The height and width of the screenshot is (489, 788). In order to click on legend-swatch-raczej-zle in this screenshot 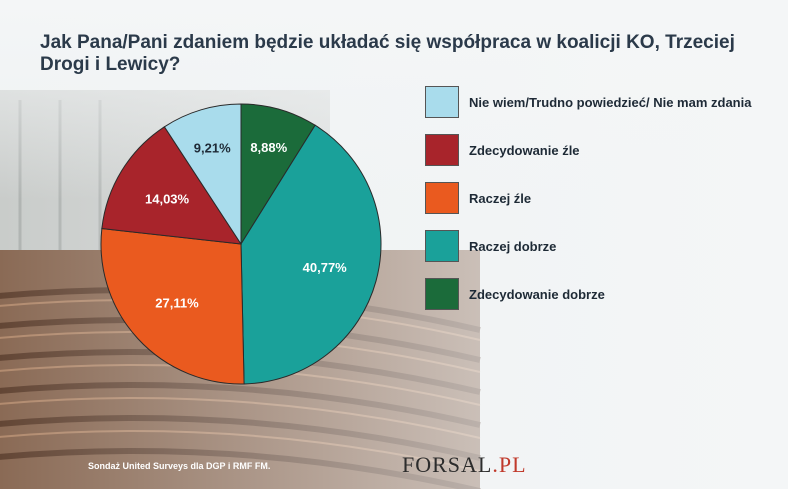, I will do `click(442, 198)`.